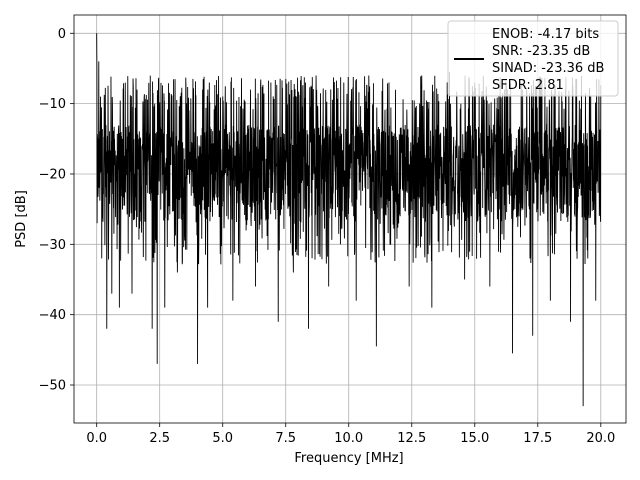 The image size is (640, 480). What do you see at coordinates (545, 34) in the screenshot?
I see `legend-entry-enob: ENOB: -4.17 bits` at bounding box center [545, 34].